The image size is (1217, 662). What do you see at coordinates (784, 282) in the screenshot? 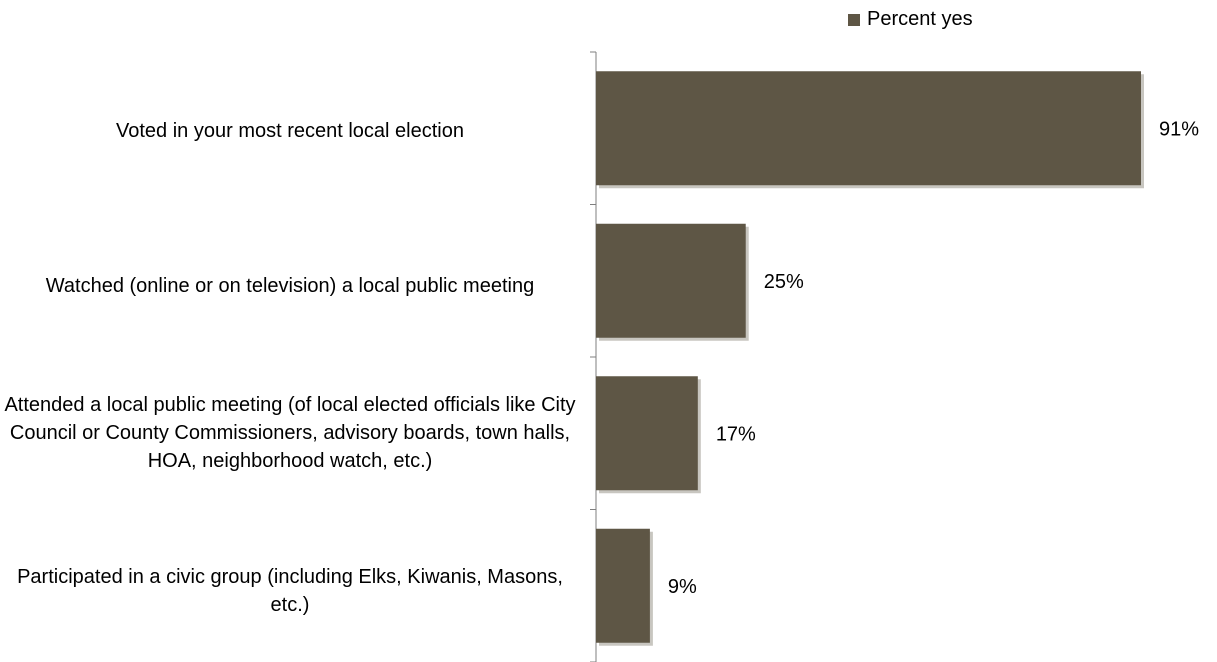
I see `data-label: 25%` at bounding box center [784, 282].